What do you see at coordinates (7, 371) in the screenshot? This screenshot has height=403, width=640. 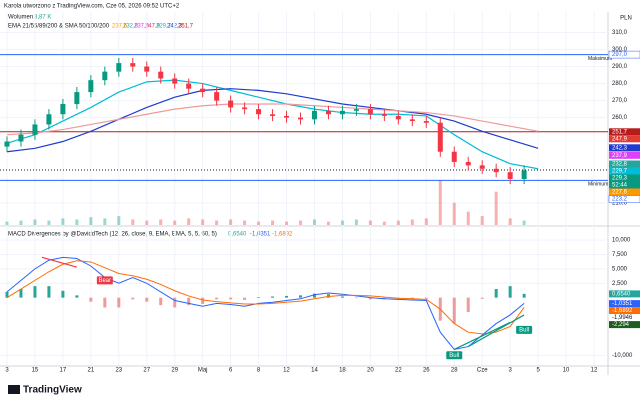 I see `x-tick-label: 3` at bounding box center [7, 371].